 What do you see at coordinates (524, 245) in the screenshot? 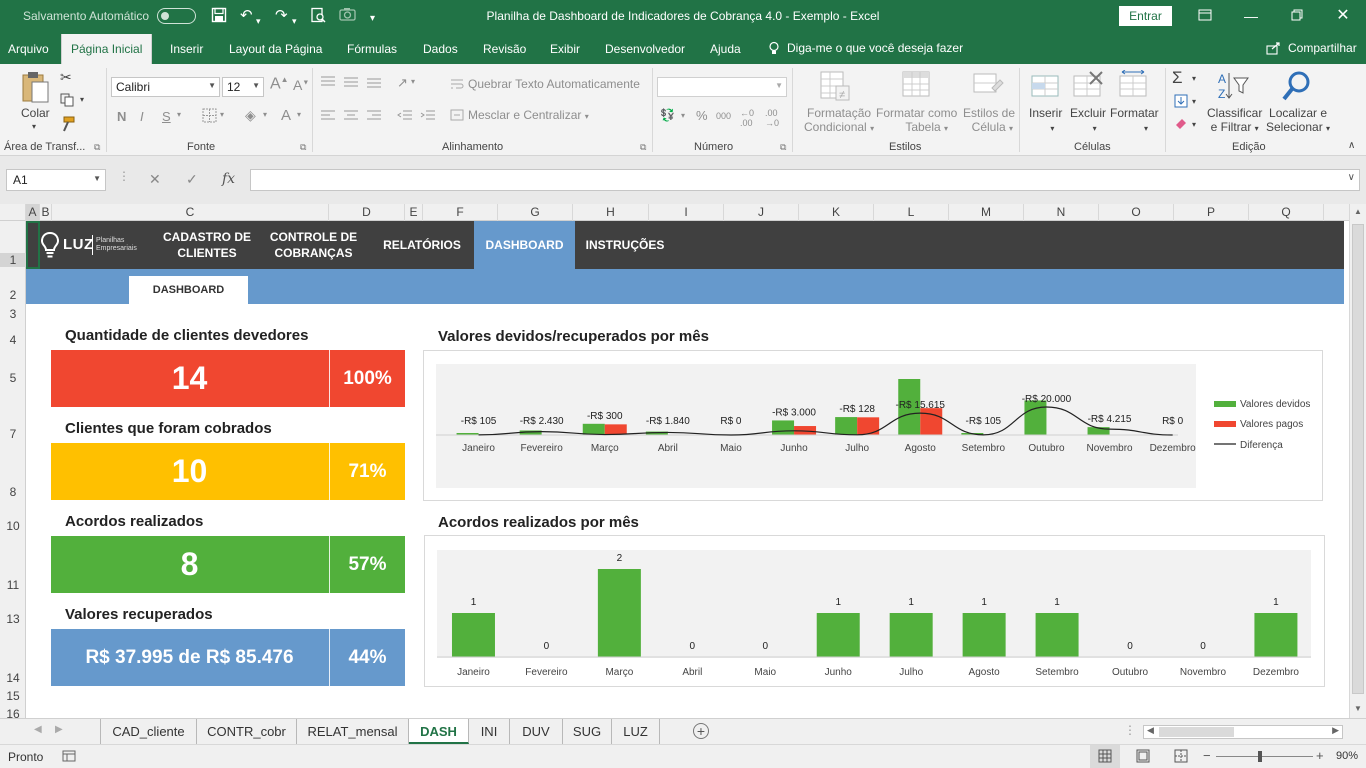
I see `nav-dashboard: DASHBOARD` at bounding box center [524, 245].